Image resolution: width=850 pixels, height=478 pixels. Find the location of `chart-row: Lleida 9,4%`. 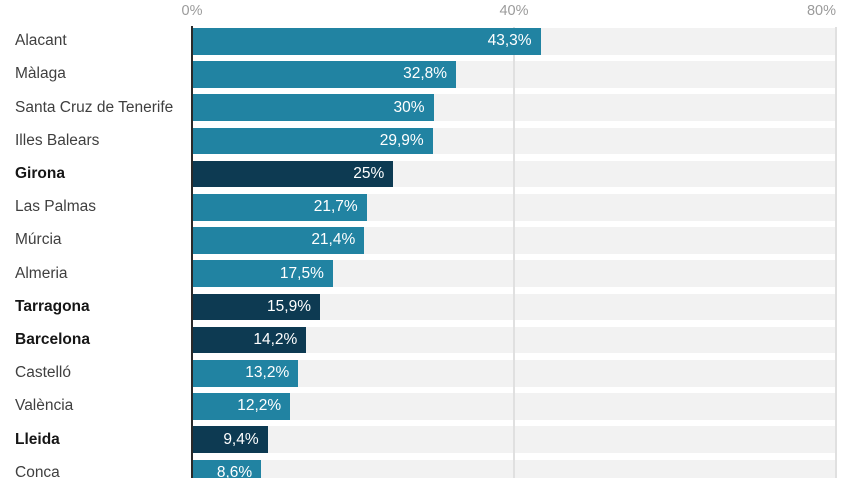

chart-row: Lleida 9,4% is located at coordinates (425, 439).